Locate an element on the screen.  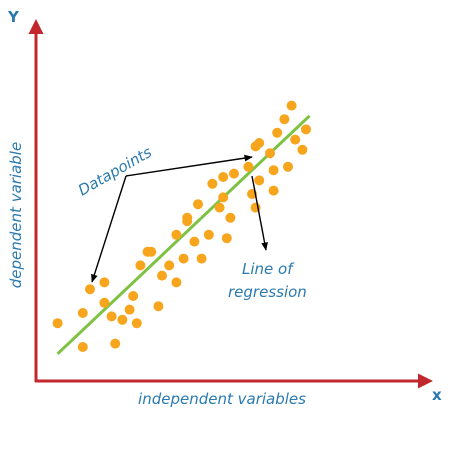
datapoints-arrow-right is located at coordinates (189, 165).